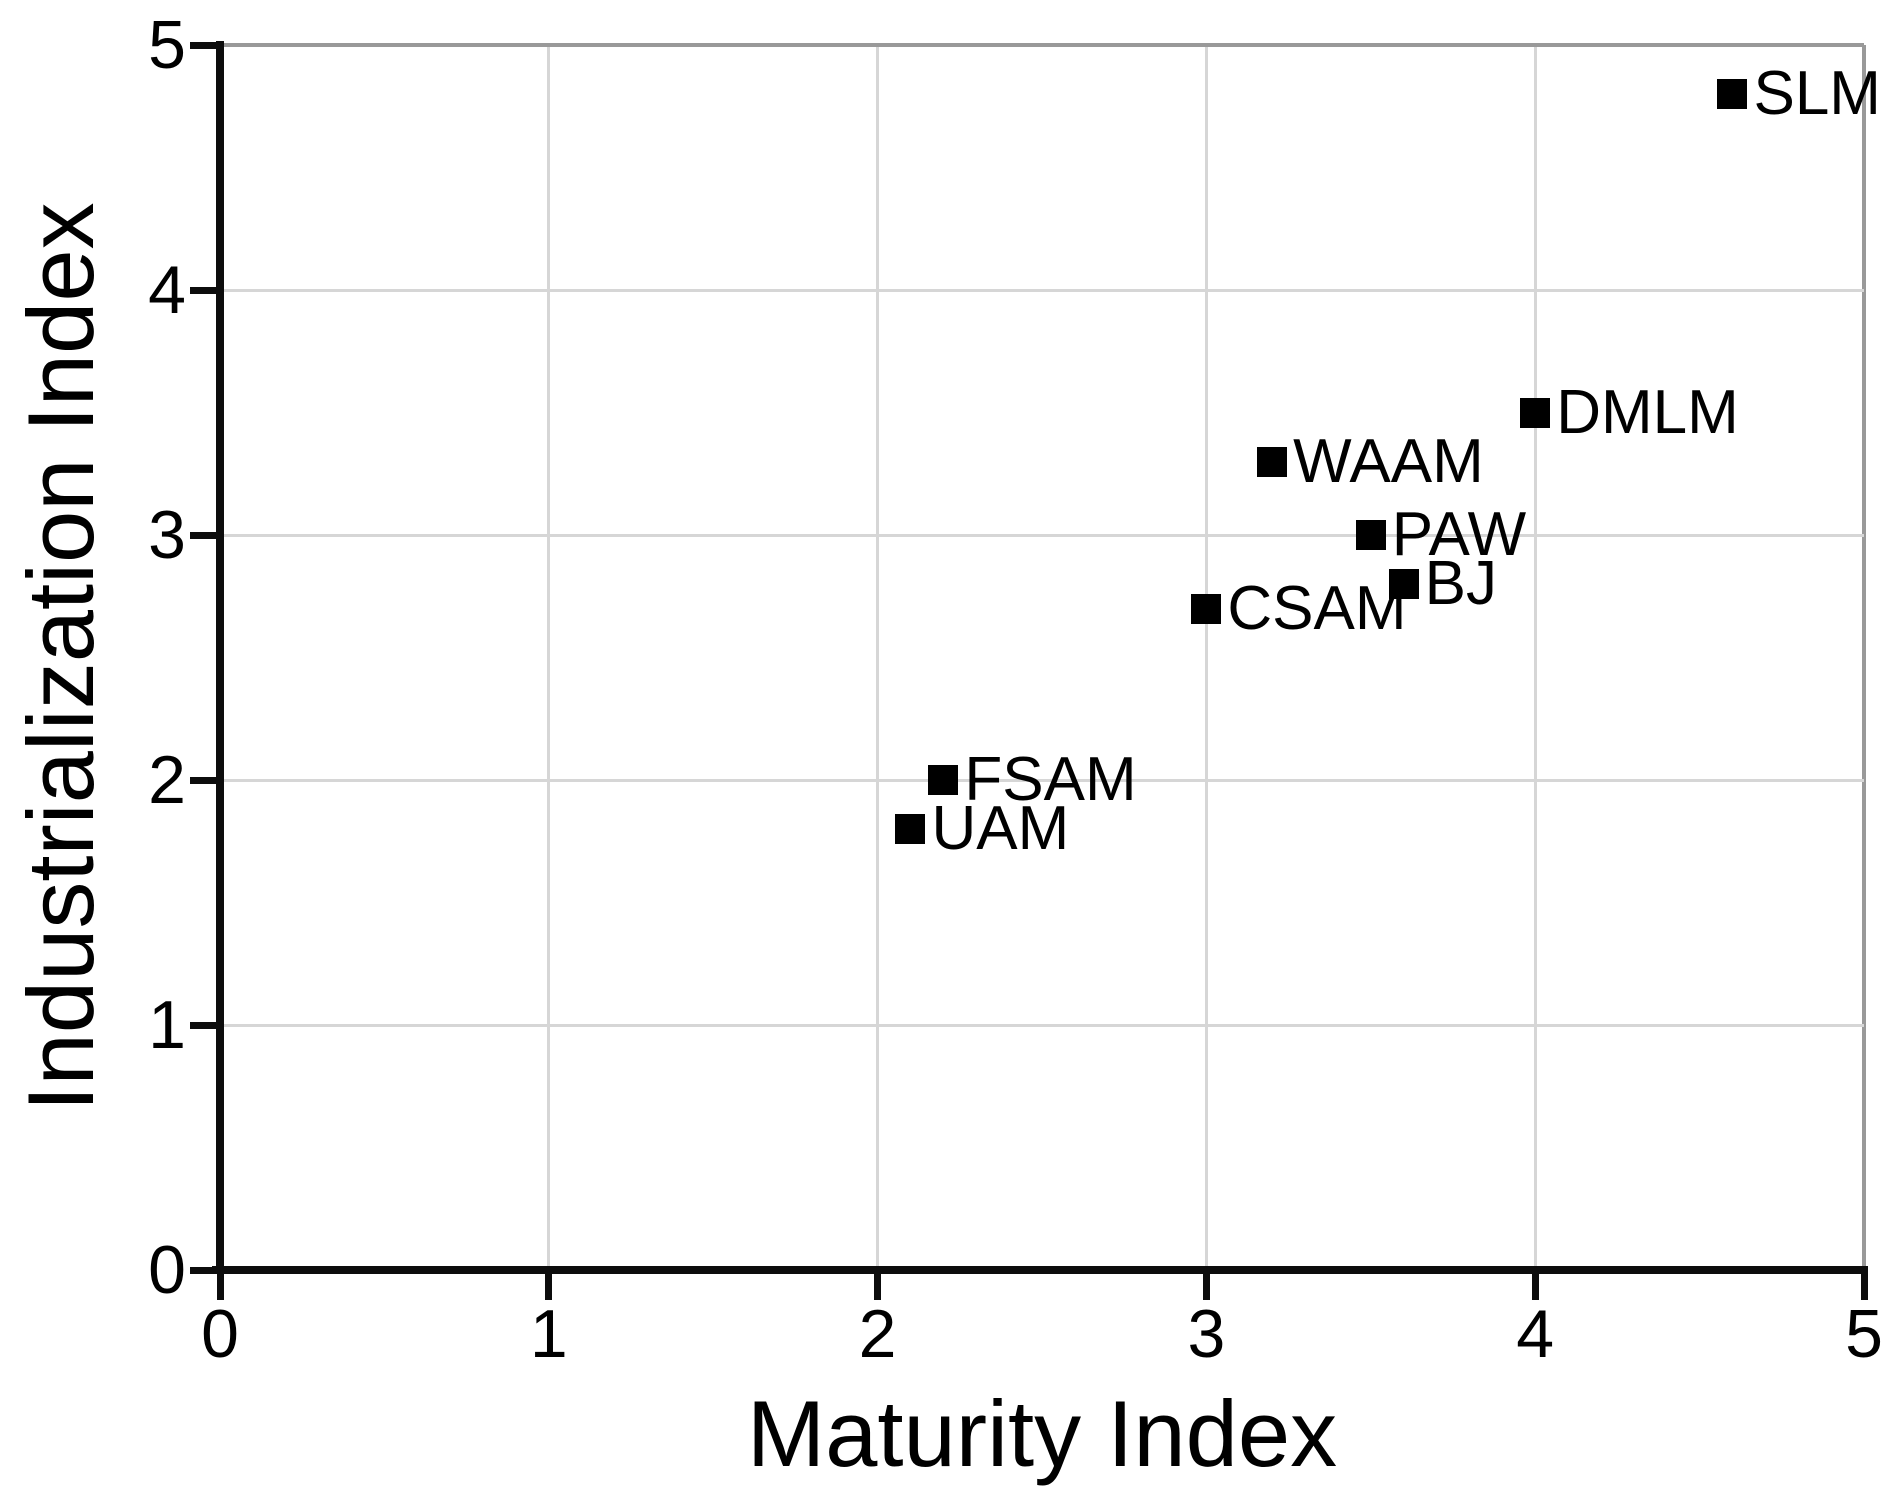 Image resolution: width=1898 pixels, height=1504 pixels. What do you see at coordinates (1206, 608) in the screenshot?
I see `data-point-marker-csam` at bounding box center [1206, 608].